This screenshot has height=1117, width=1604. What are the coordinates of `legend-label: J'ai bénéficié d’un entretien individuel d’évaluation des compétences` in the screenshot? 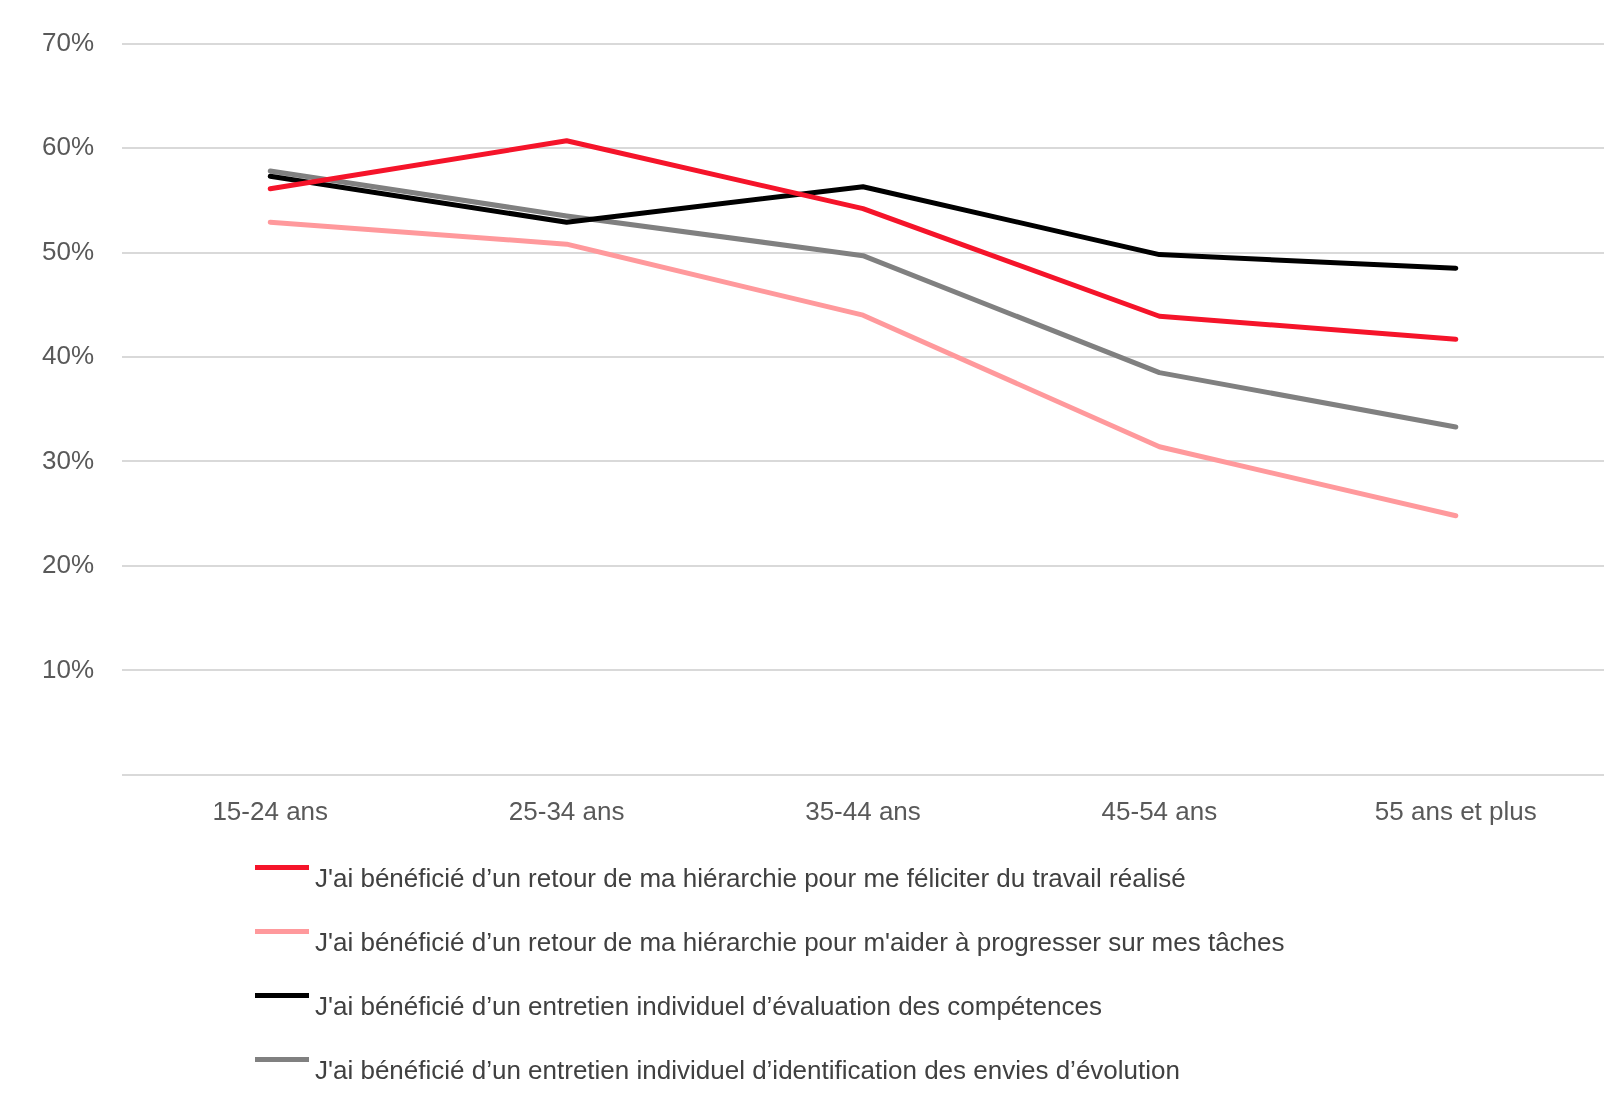 It's located at (708, 1006).